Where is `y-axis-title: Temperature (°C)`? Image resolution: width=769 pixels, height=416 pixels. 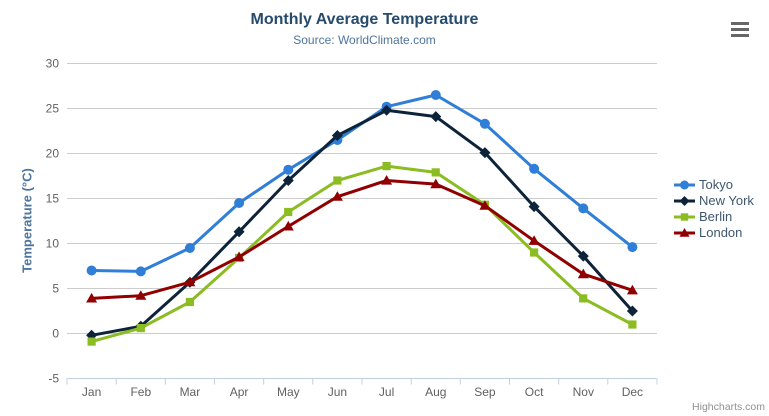
y-axis-title: Temperature (°C) is located at coordinates (27, 220).